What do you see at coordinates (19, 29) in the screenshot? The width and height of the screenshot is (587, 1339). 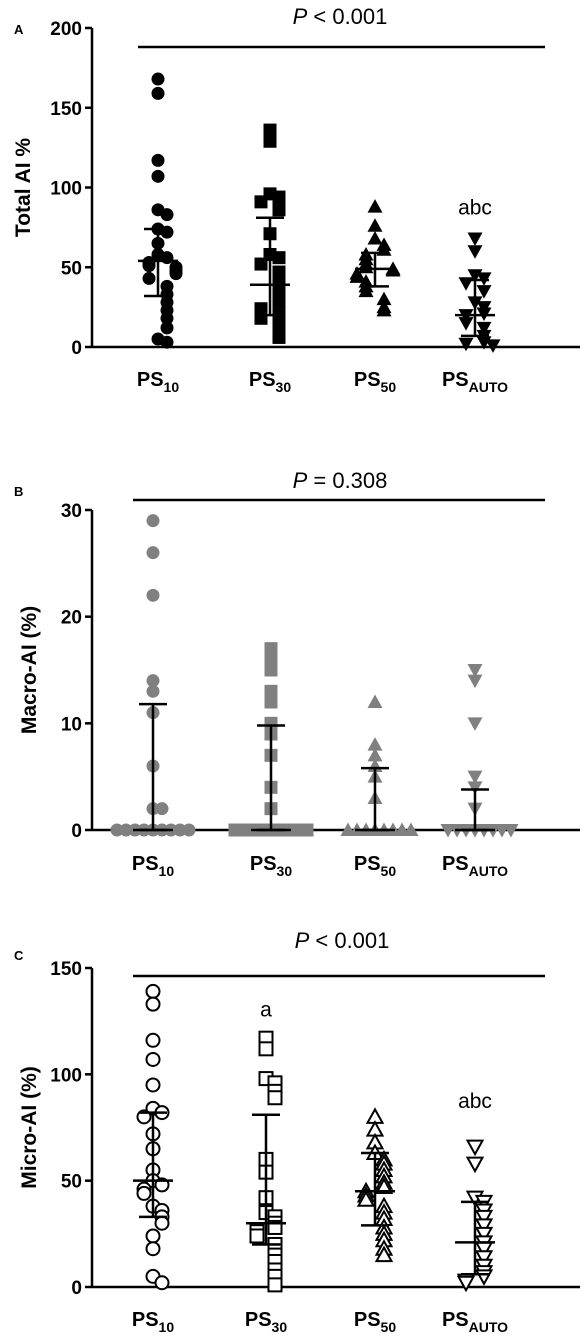 I see `panel-letter: A` at bounding box center [19, 29].